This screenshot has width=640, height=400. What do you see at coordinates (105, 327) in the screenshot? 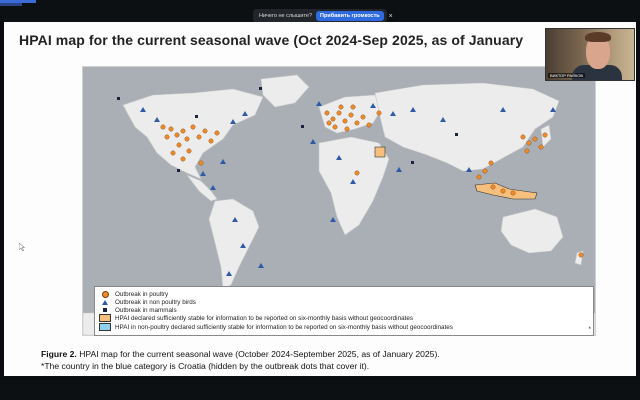
I see `blue-box-icon` at bounding box center [105, 327].